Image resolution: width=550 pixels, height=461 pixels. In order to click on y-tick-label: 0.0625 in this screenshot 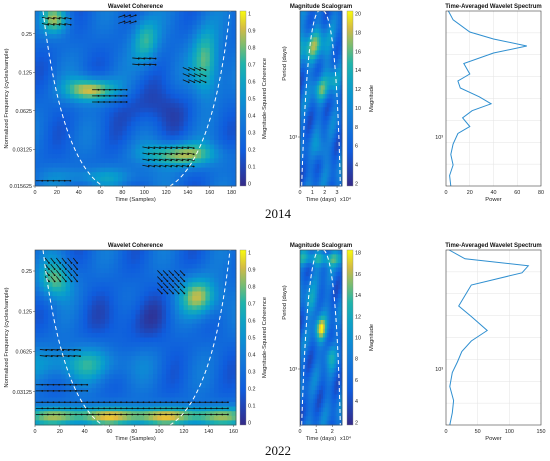, I will do `click(24, 112)`.